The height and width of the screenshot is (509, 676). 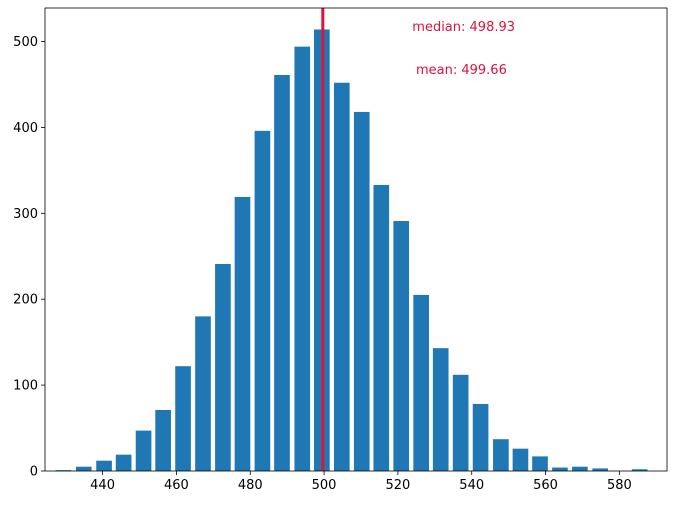 What do you see at coordinates (25, 42) in the screenshot?
I see `y-tick-label: 500` at bounding box center [25, 42].